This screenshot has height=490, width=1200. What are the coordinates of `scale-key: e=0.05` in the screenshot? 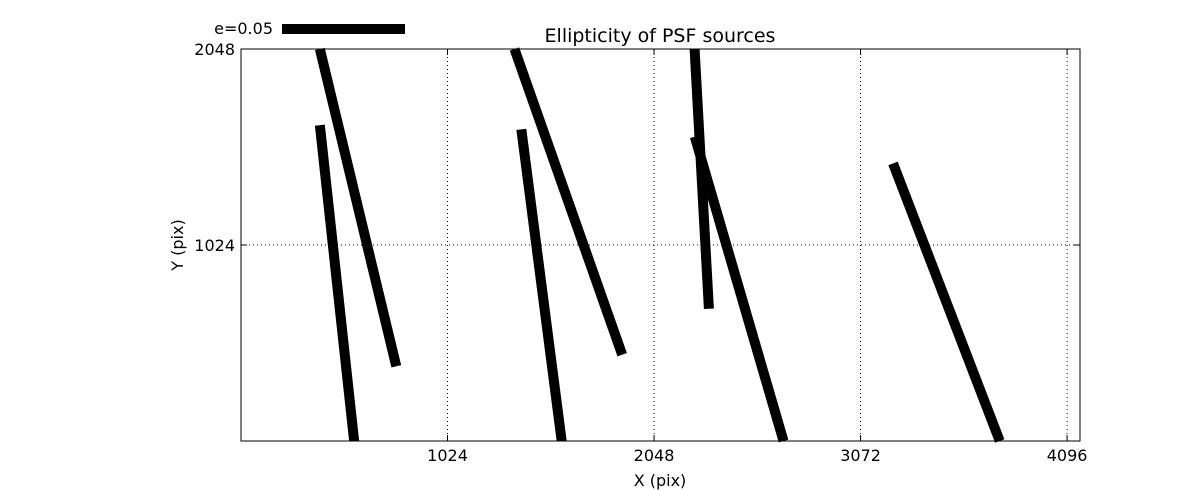 It's located at (310, 28).